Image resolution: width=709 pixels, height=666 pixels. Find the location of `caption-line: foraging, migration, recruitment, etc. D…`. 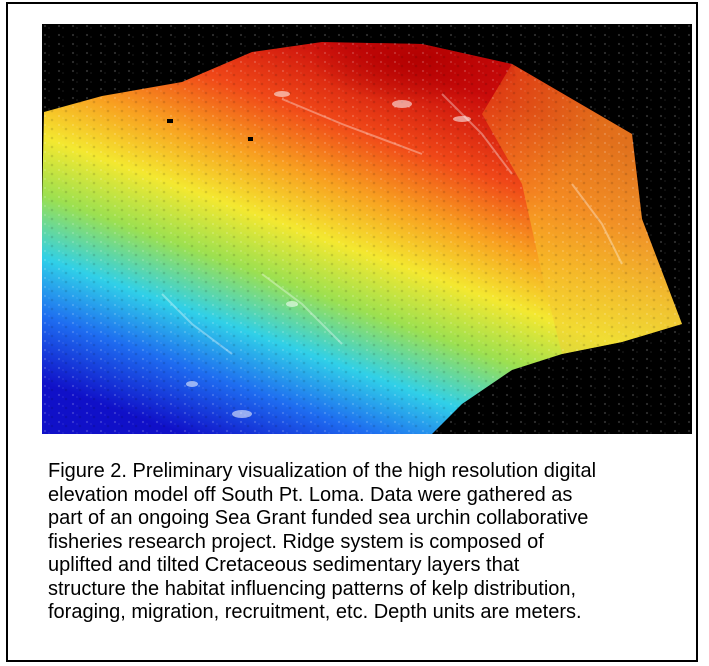

caption-line: foraging, migration, recruitment, etc. D… is located at coordinates (315, 612).